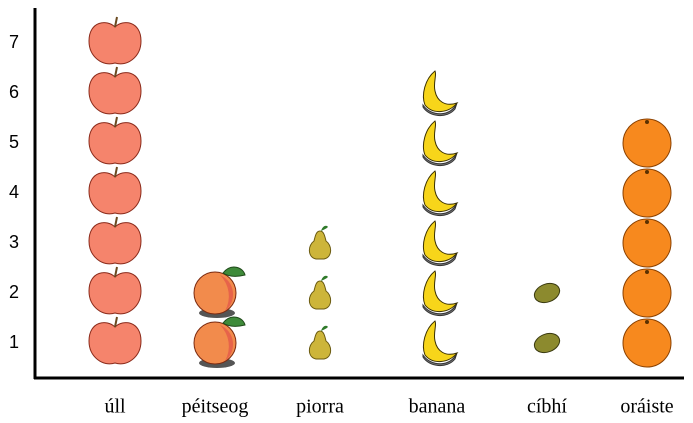 The width and height of the screenshot is (693, 423). I want to click on y-tick-label: 1, so click(14, 342).